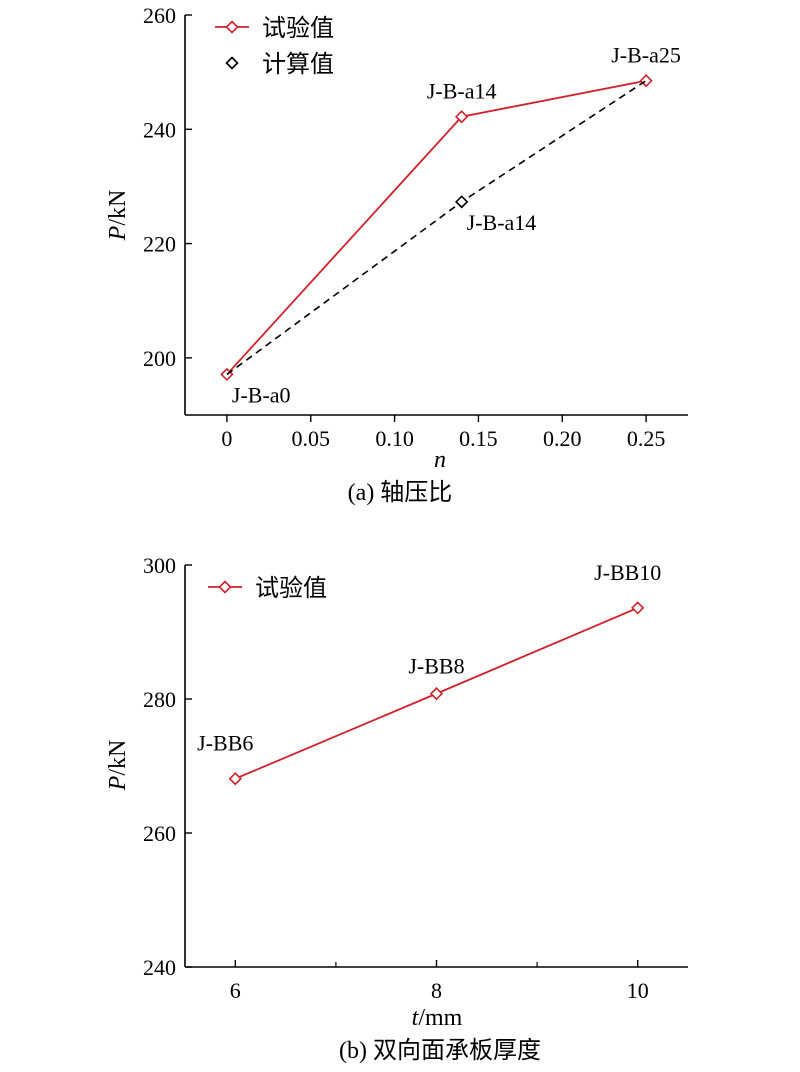  I want to click on chart-a-point-label: J-B-a0, so click(261, 394).